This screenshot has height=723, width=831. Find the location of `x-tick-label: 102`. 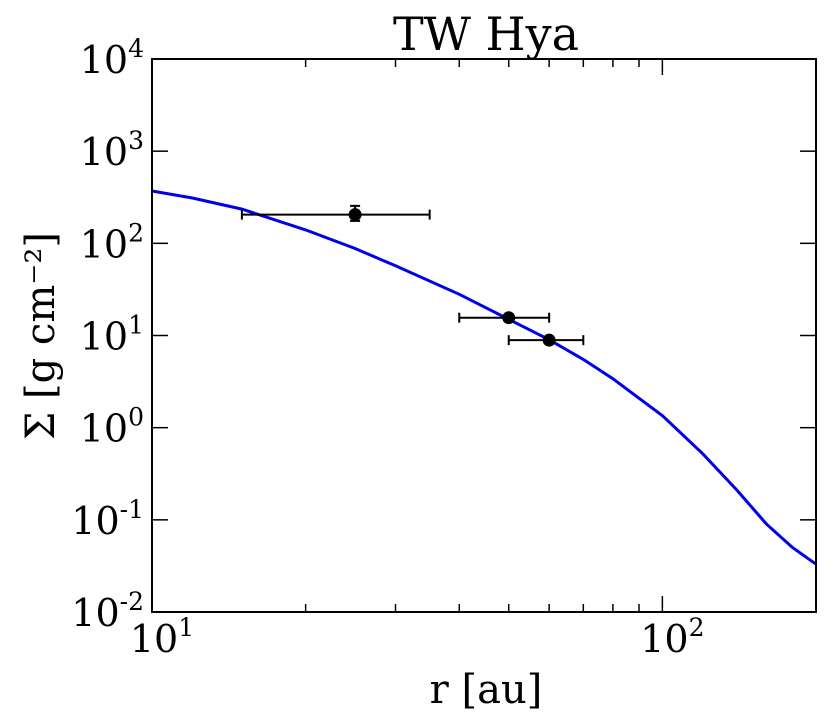

x-tick-label: 102 is located at coordinates (672, 637).